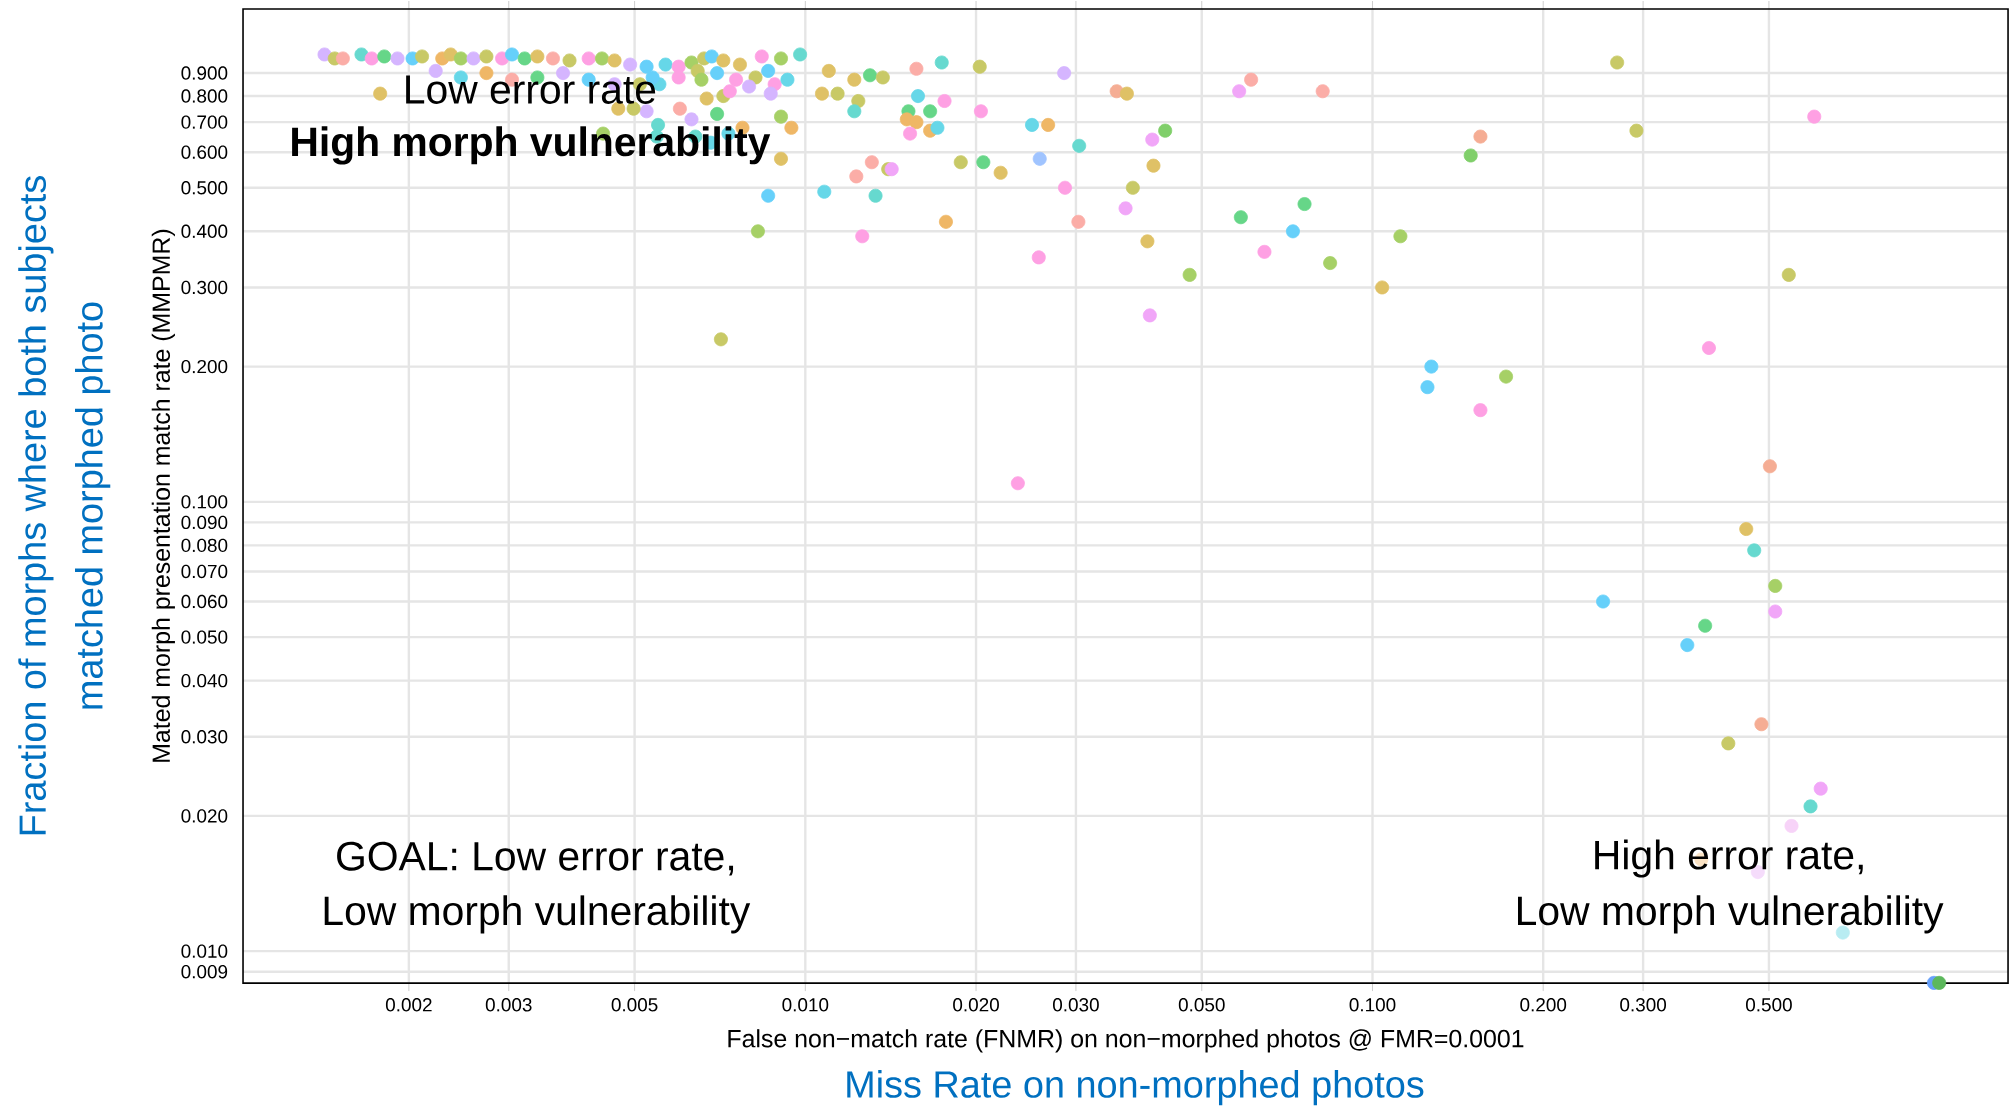 This screenshot has width=2016, height=1112. I want to click on y-tick-label: 0.030, so click(204, 737).